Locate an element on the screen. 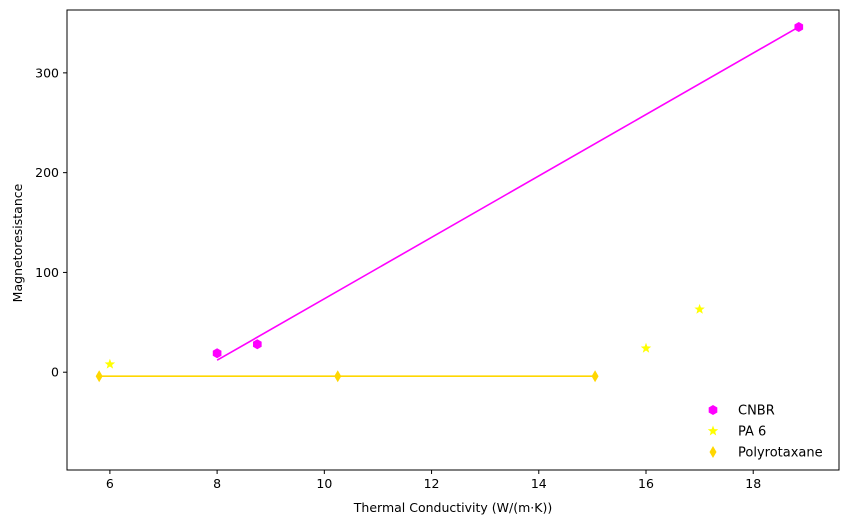  x-tick-label: 8 is located at coordinates (217, 483).